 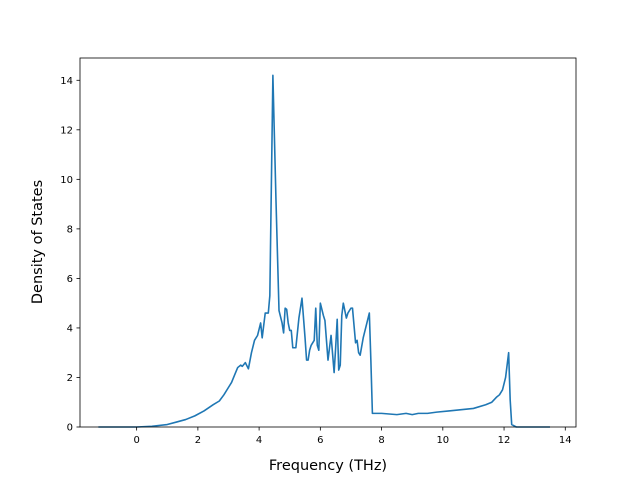 What do you see at coordinates (66, 180) in the screenshot?
I see `y-tick-label: 10` at bounding box center [66, 180].